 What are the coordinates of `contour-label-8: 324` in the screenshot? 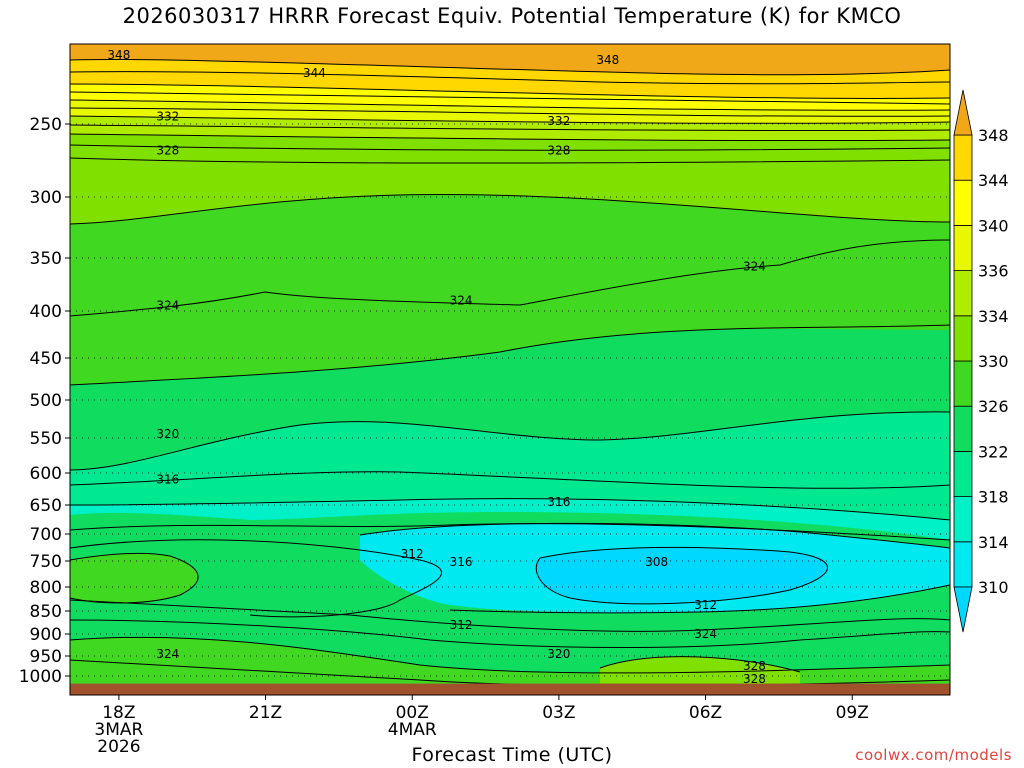 It's located at (461, 300).